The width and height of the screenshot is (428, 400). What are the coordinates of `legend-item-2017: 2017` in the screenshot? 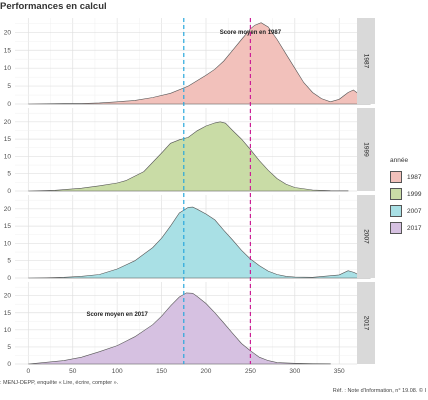 It's located at (405, 228).